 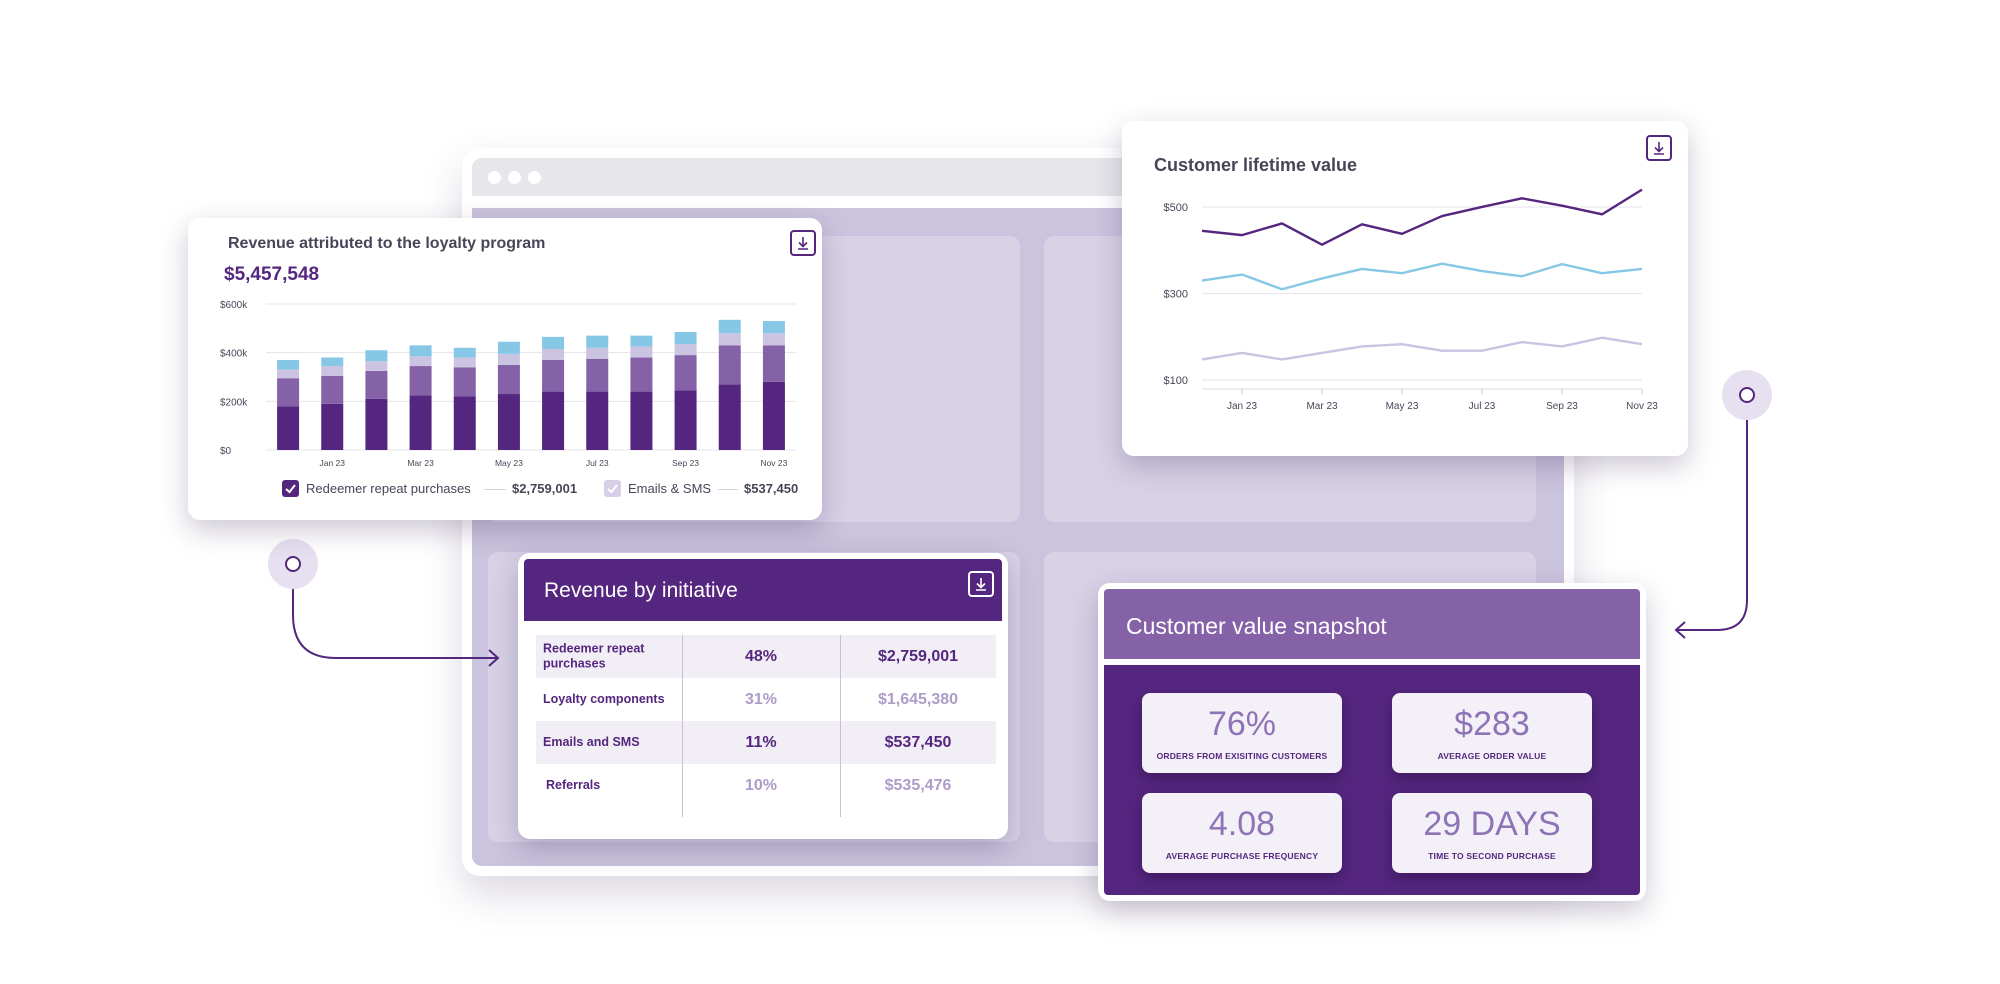 I want to click on column-divider, so click(x=840, y=726).